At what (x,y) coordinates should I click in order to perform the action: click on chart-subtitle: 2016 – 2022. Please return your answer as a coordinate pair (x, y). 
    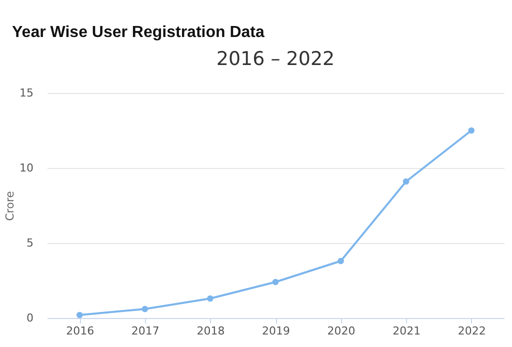
    Looking at the image, I should click on (275, 59).